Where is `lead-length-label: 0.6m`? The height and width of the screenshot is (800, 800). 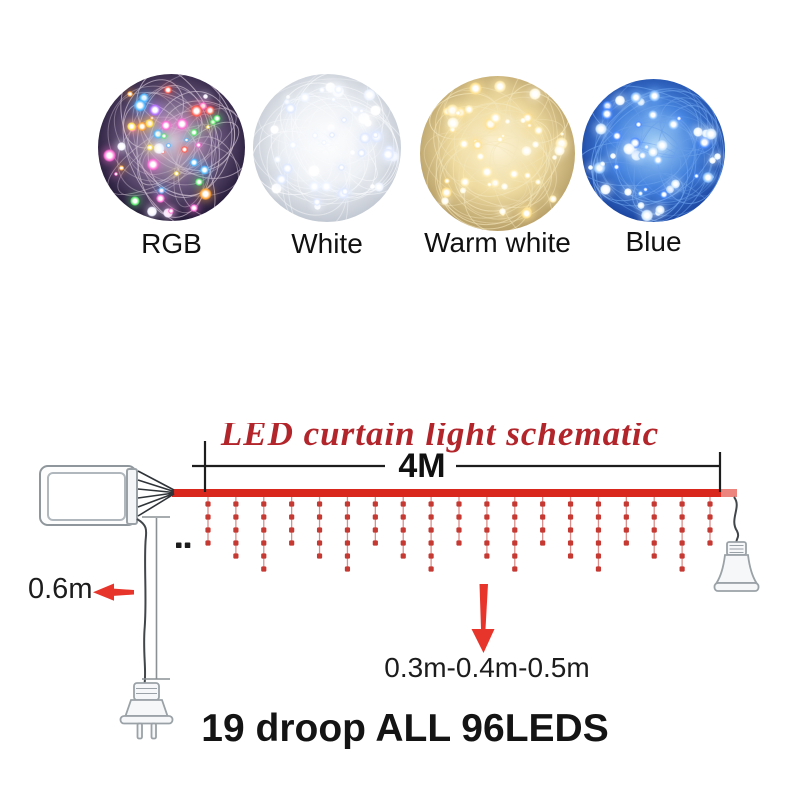
lead-length-label: 0.6m is located at coordinates (60, 589).